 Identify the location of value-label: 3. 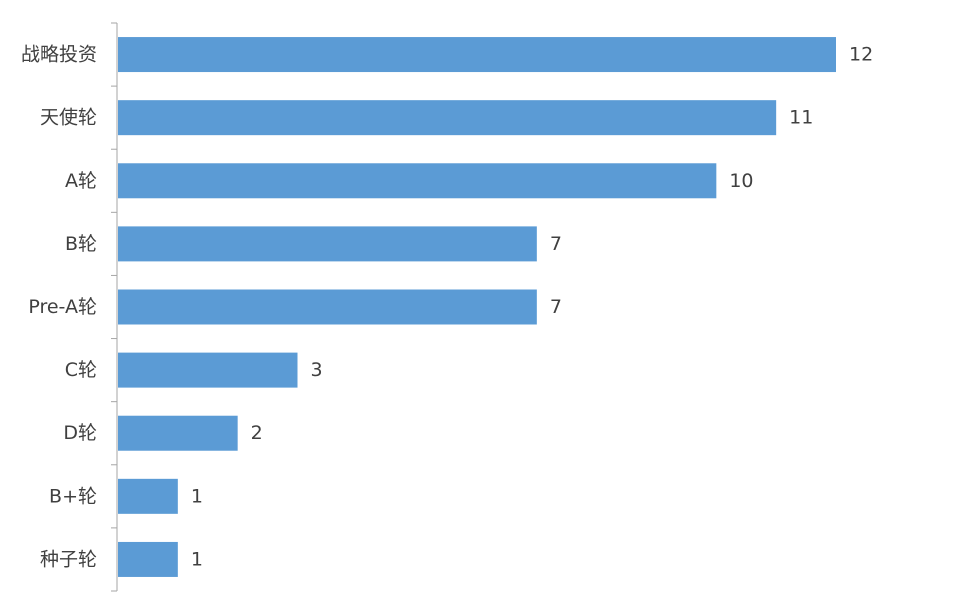
(317, 370).